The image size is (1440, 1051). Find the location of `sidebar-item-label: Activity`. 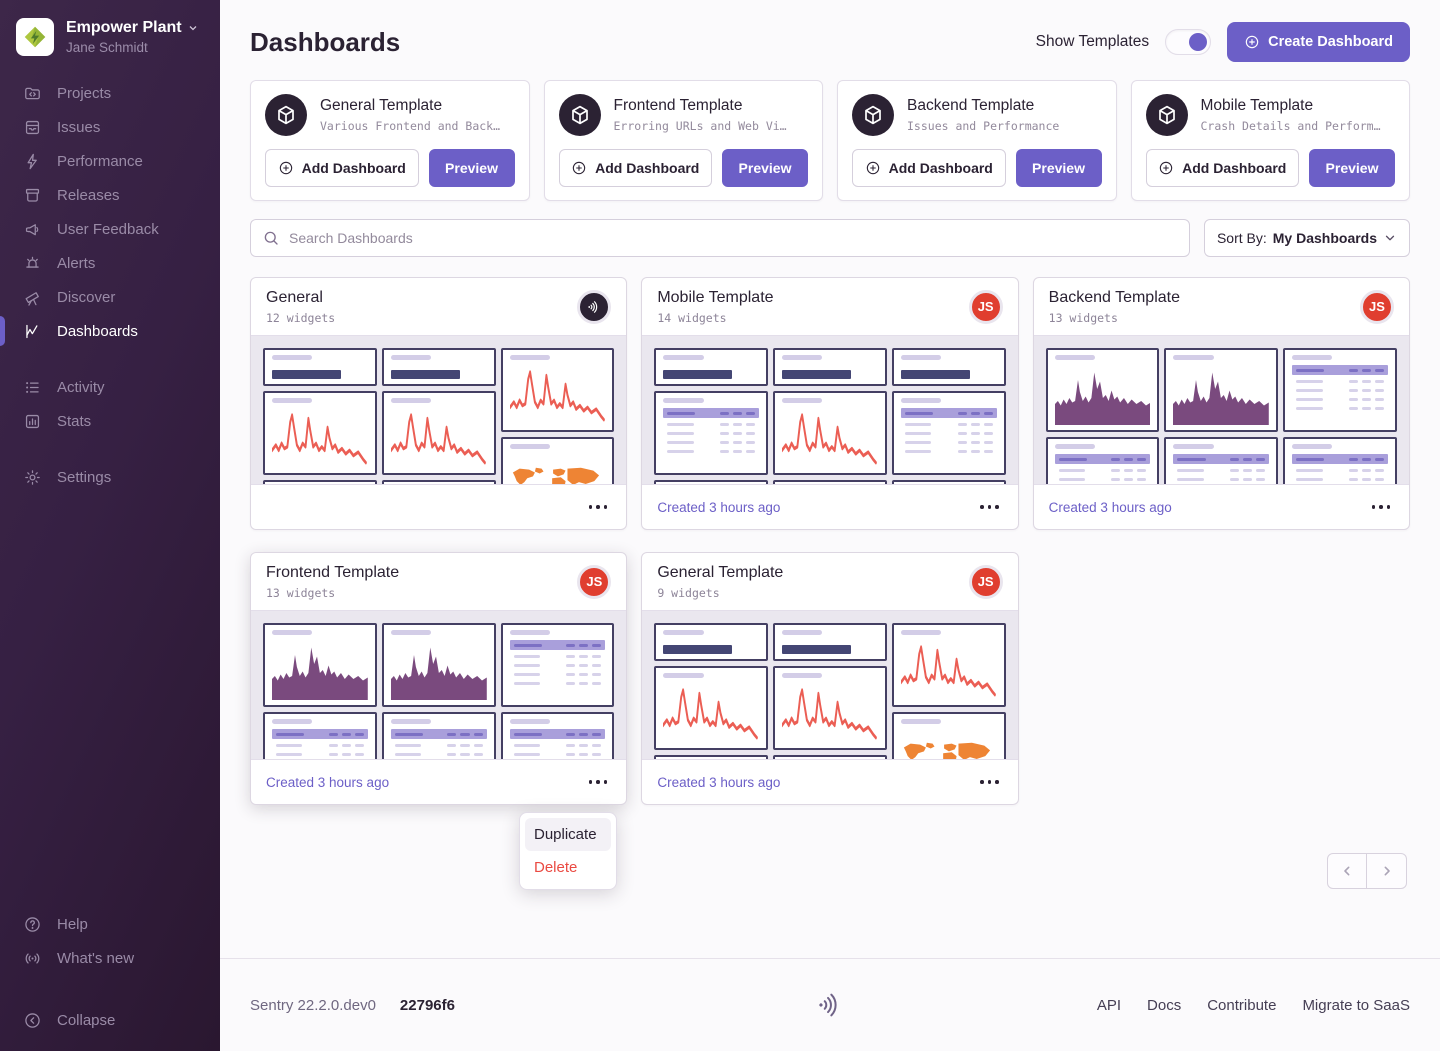

sidebar-item-label: Activity is located at coordinates (81, 387).